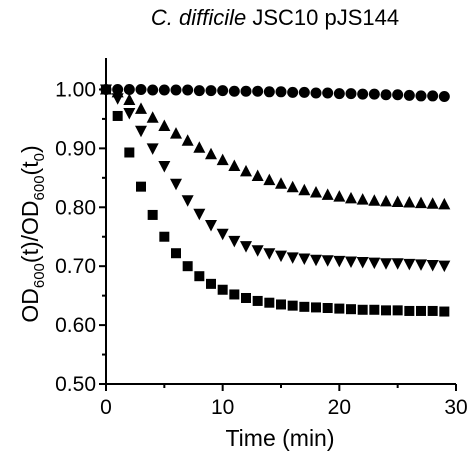  What do you see at coordinates (39, 275) in the screenshot?
I see `y-label-sub-numerator: 600` at bounding box center [39, 275].